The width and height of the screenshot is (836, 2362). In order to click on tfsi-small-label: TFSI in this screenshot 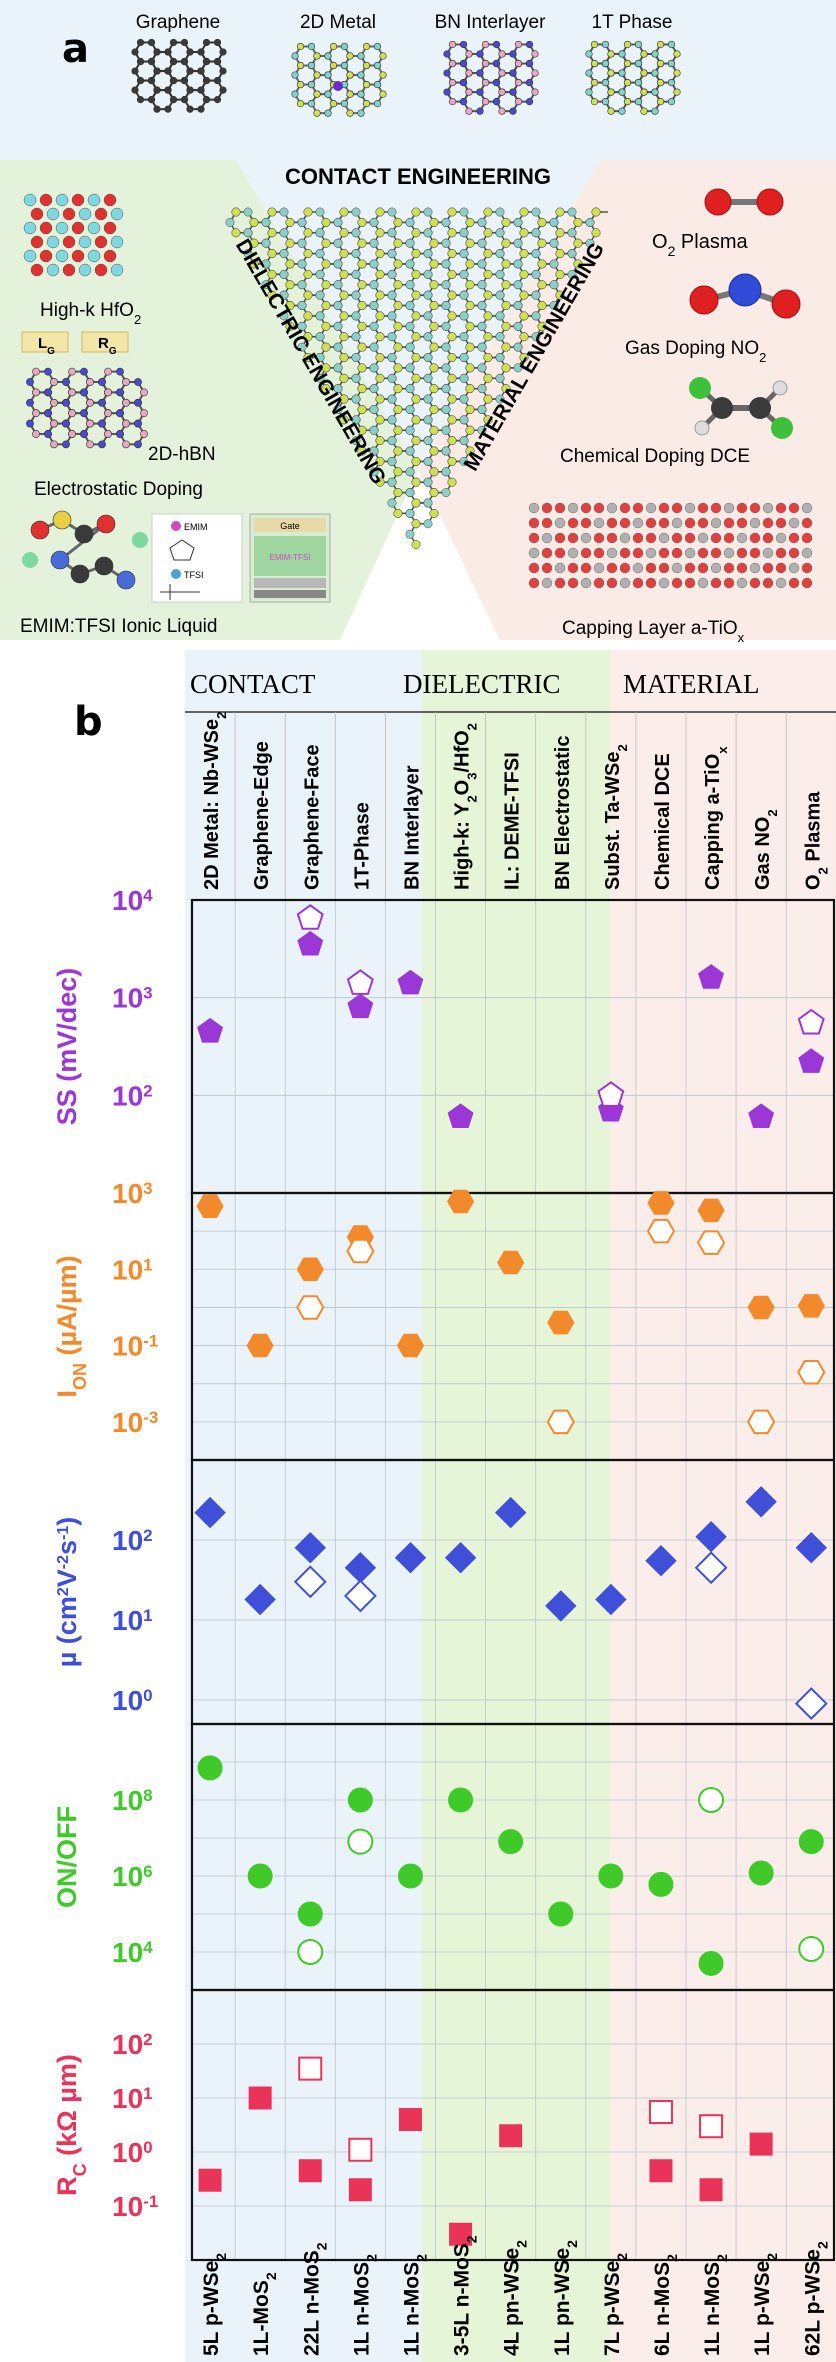, I will do `click(194, 575)`.